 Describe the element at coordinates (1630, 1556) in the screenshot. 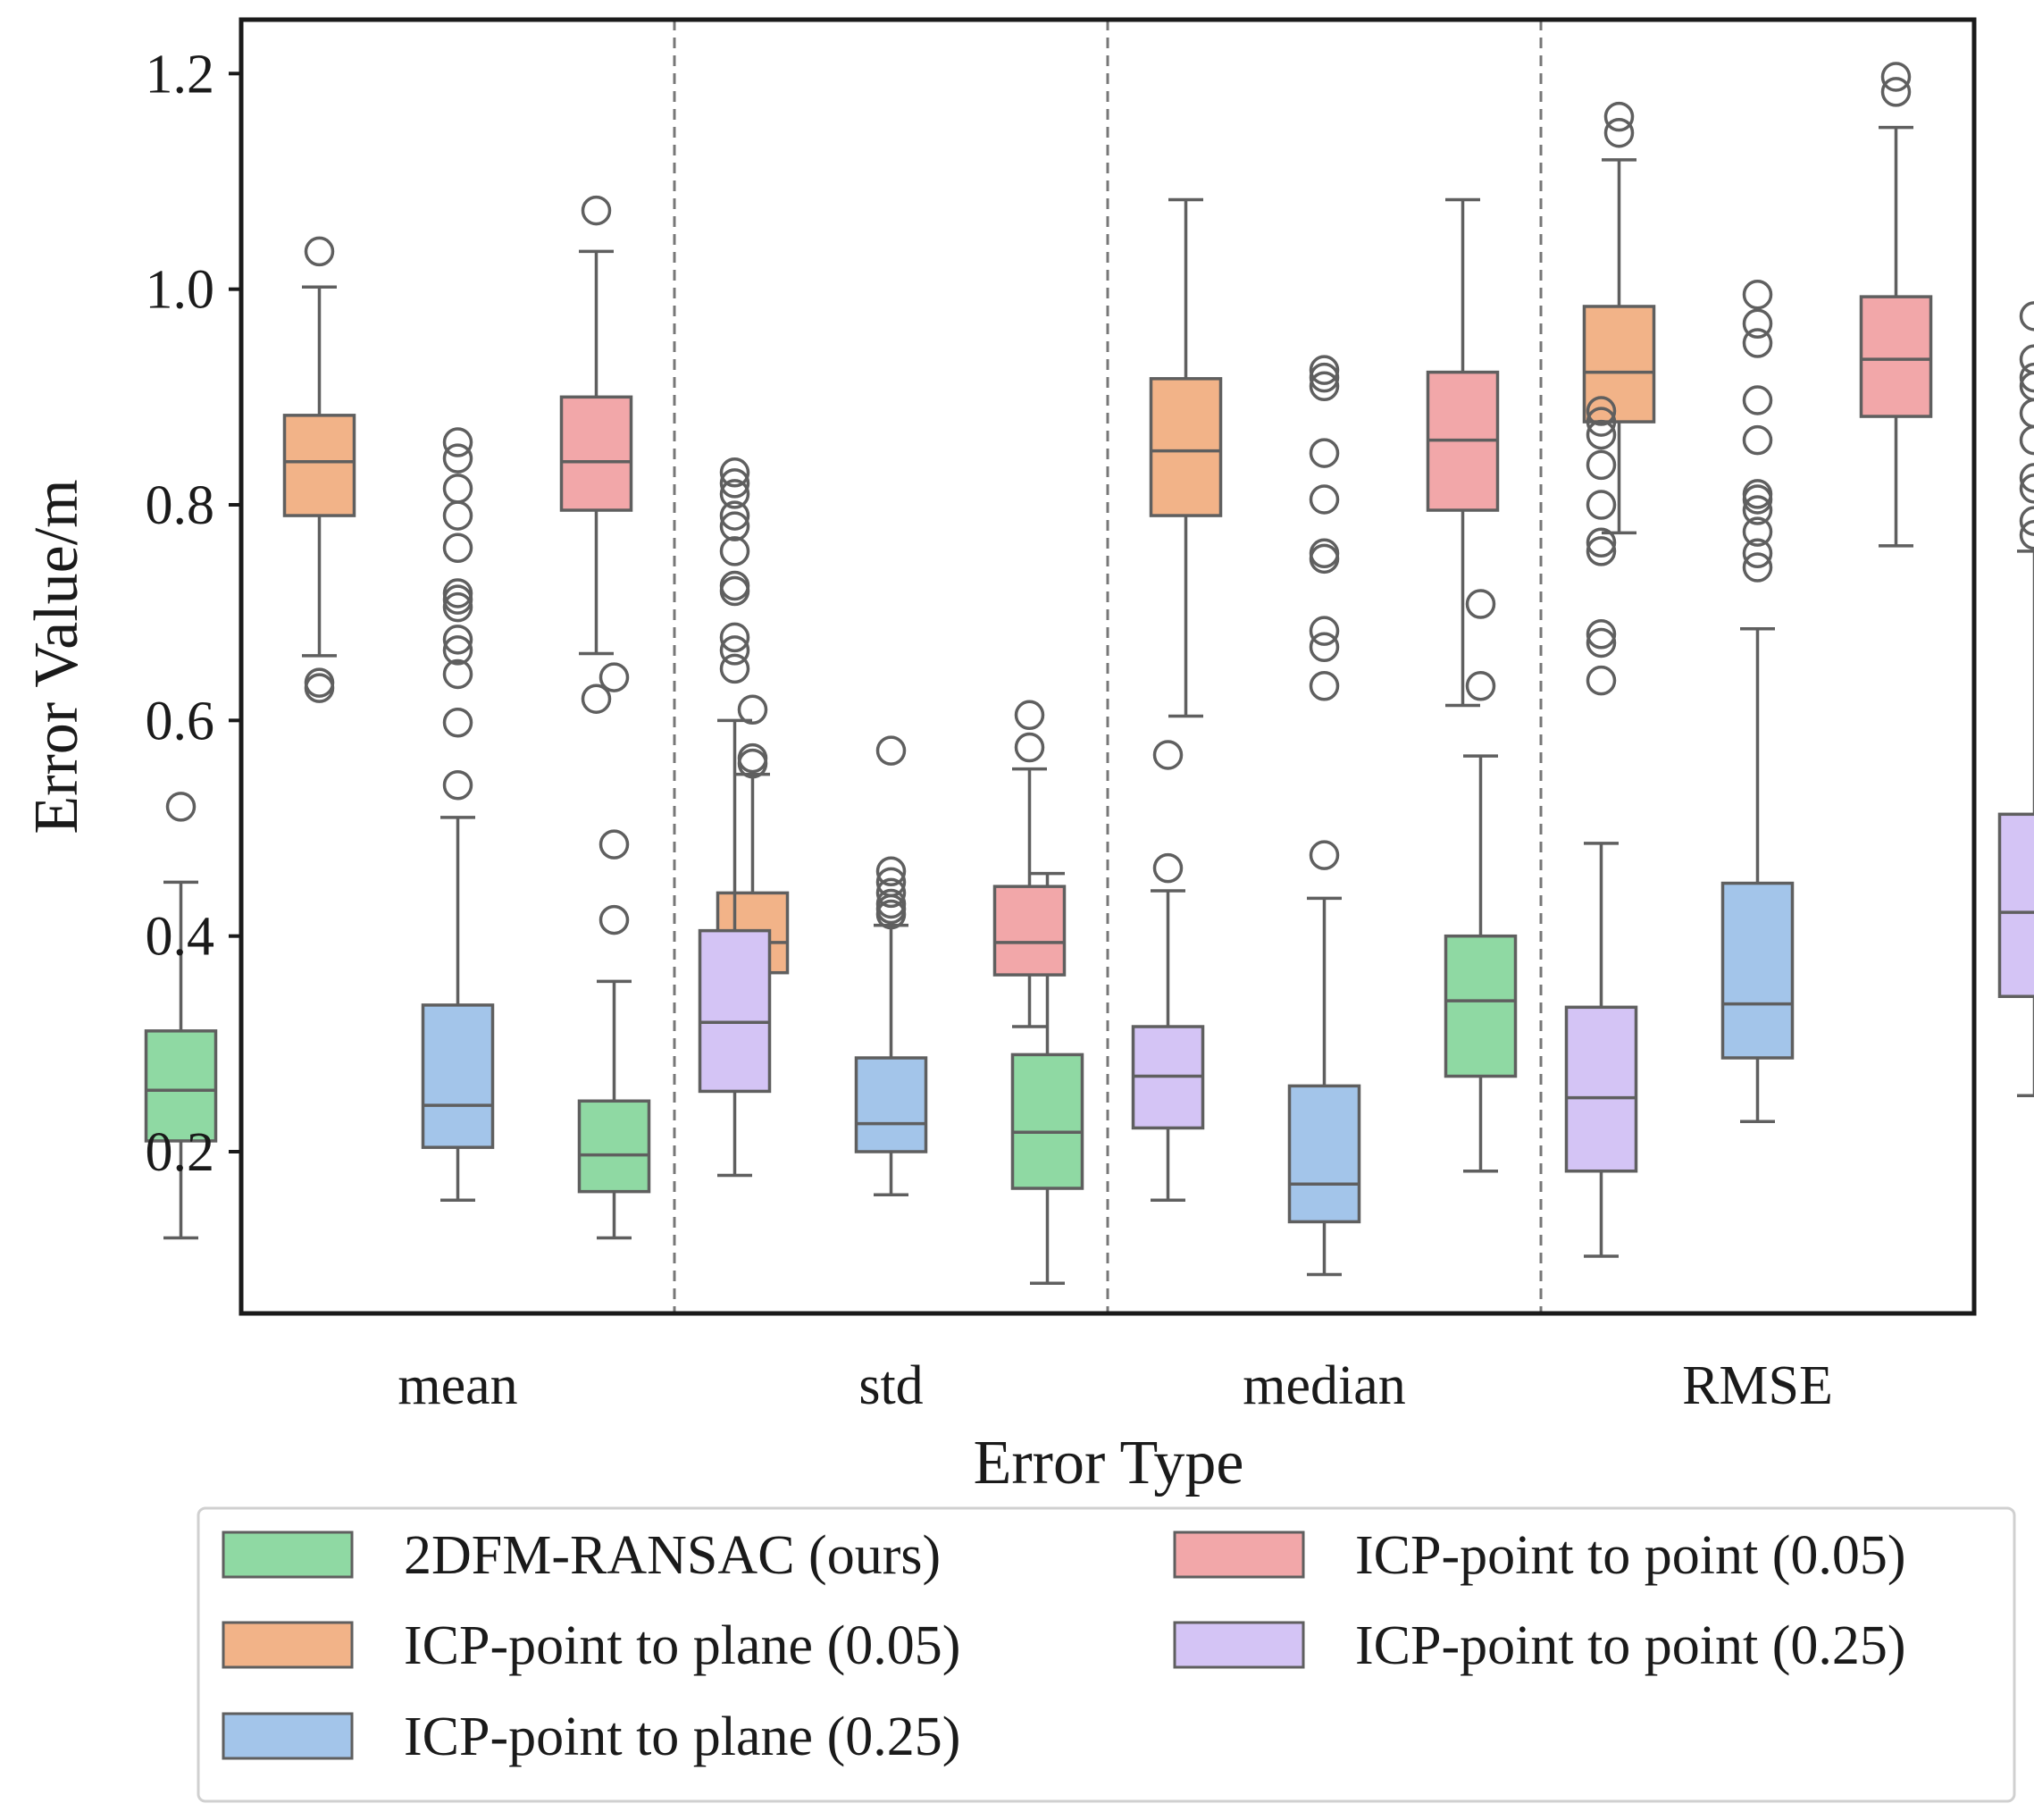

I see `legend-label: ICP-point to point (0.05)` at that location.